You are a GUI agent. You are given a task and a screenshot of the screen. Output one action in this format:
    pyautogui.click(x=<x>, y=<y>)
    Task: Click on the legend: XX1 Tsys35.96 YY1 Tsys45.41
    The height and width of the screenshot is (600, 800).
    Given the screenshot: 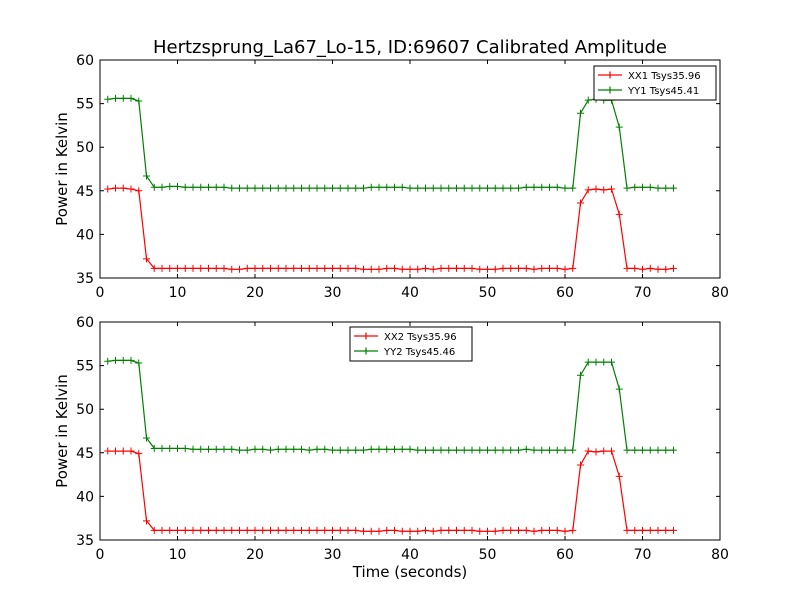 What is the action you would take?
    pyautogui.click(x=655, y=83)
    